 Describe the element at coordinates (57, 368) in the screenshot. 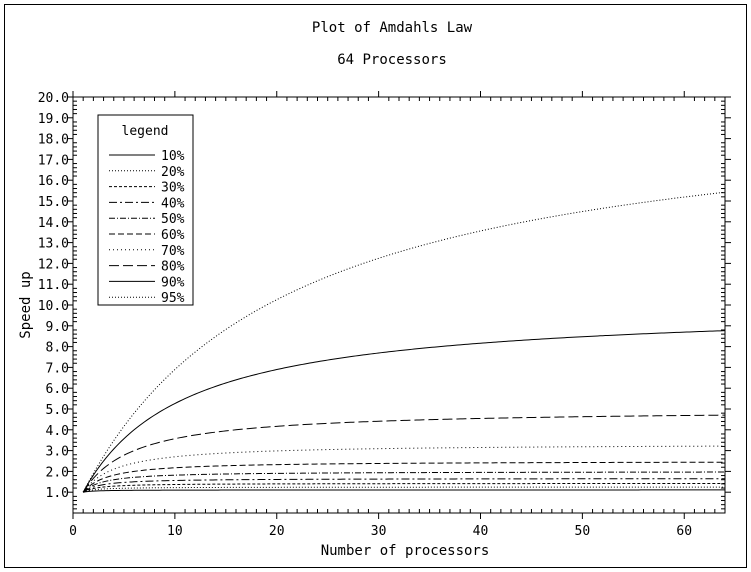

I see `y-tick-label: 7.0` at that location.